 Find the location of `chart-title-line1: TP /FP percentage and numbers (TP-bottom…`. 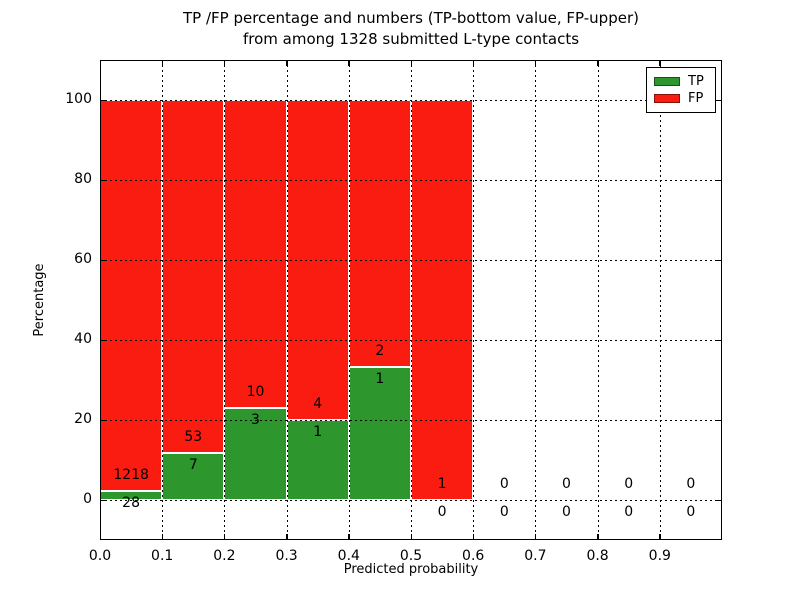

chart-title-line1: TP /FP percentage and numbers (TP-bottom… is located at coordinates (411, 18).